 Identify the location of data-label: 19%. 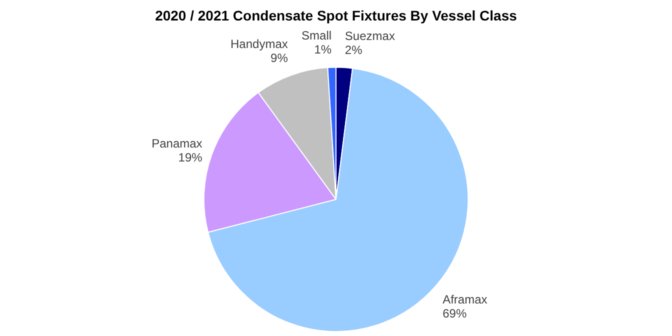
(190, 157).